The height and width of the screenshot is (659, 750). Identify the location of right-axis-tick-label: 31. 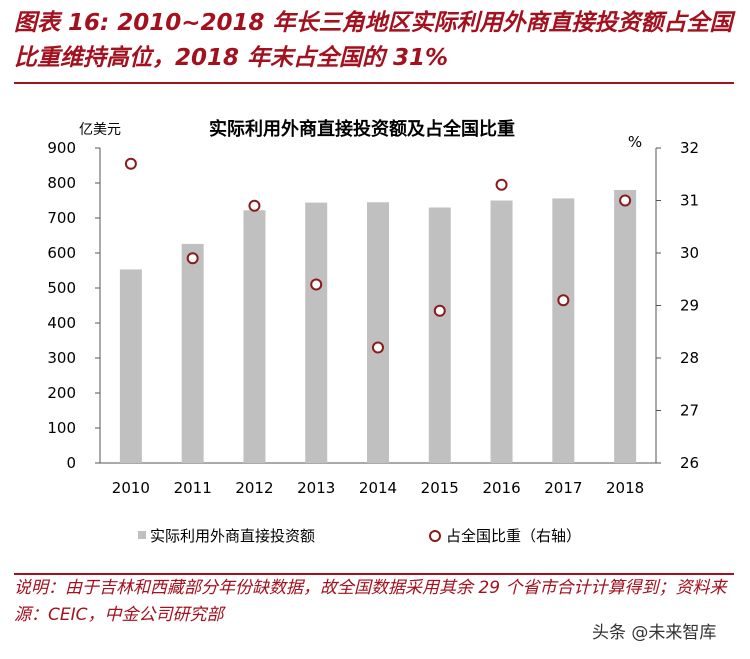
(689, 201).